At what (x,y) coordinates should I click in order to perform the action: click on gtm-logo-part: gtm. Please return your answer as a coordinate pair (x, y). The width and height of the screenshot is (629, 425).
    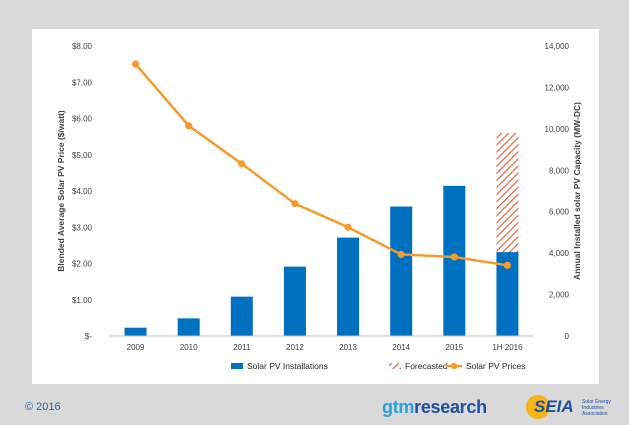
    Looking at the image, I should click on (398, 407).